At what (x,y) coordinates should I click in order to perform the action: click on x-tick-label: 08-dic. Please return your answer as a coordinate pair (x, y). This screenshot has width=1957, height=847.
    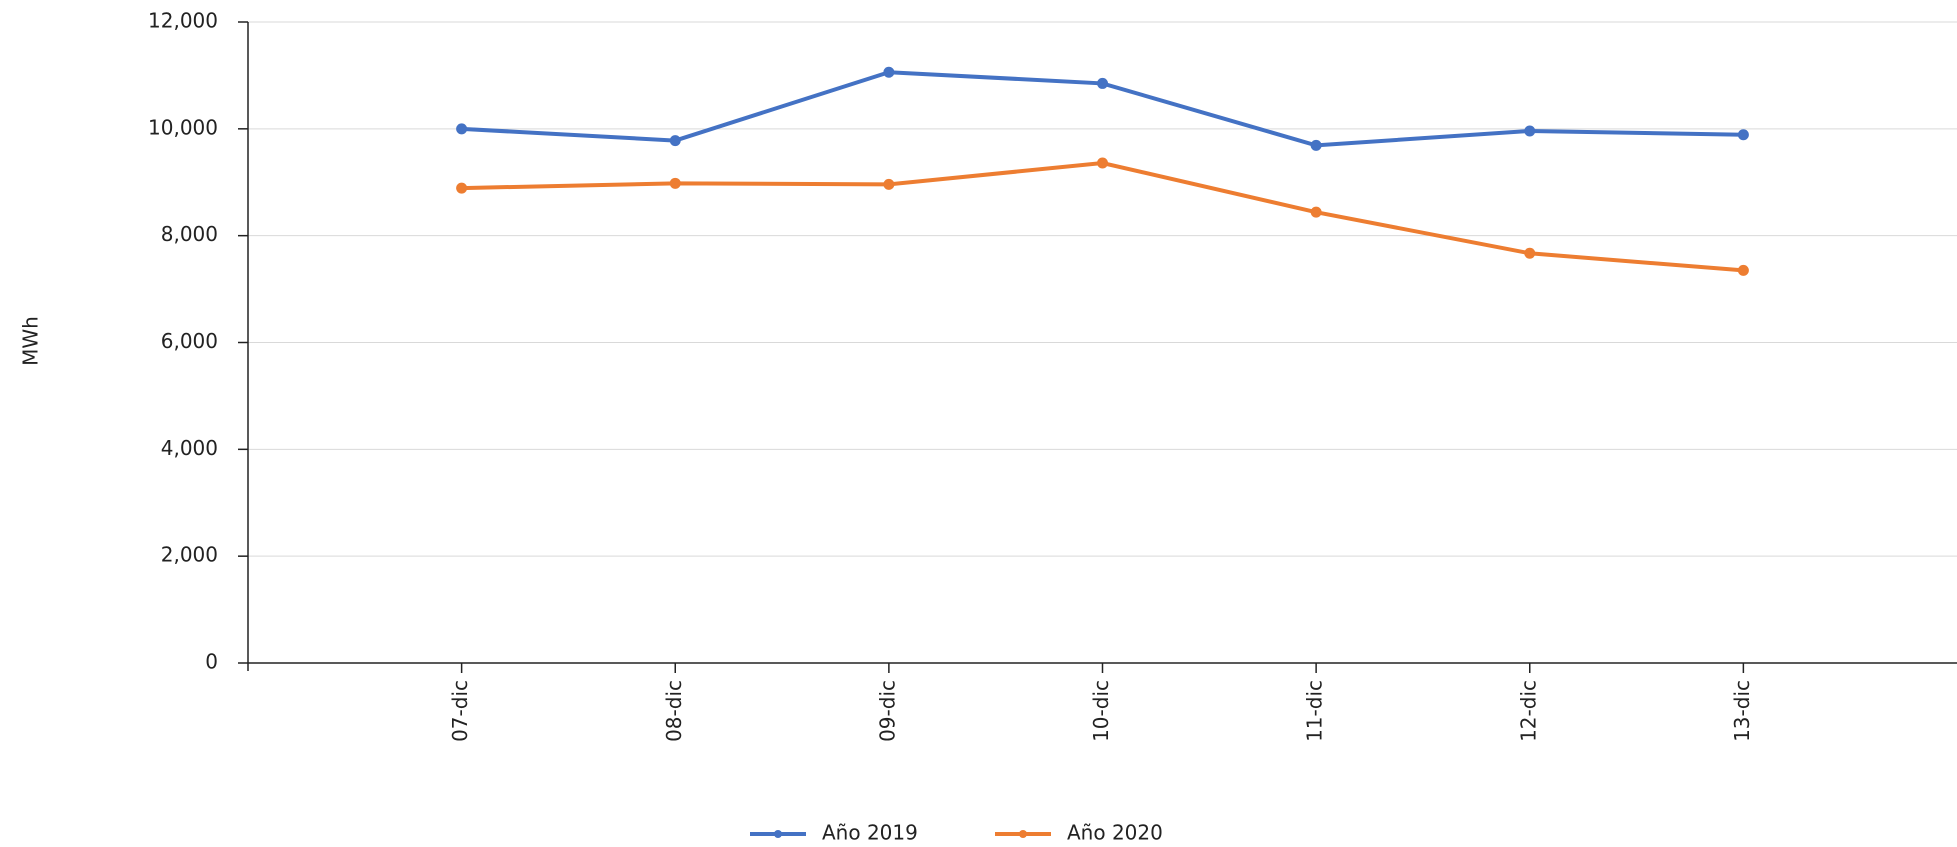
    Looking at the image, I should click on (674, 711).